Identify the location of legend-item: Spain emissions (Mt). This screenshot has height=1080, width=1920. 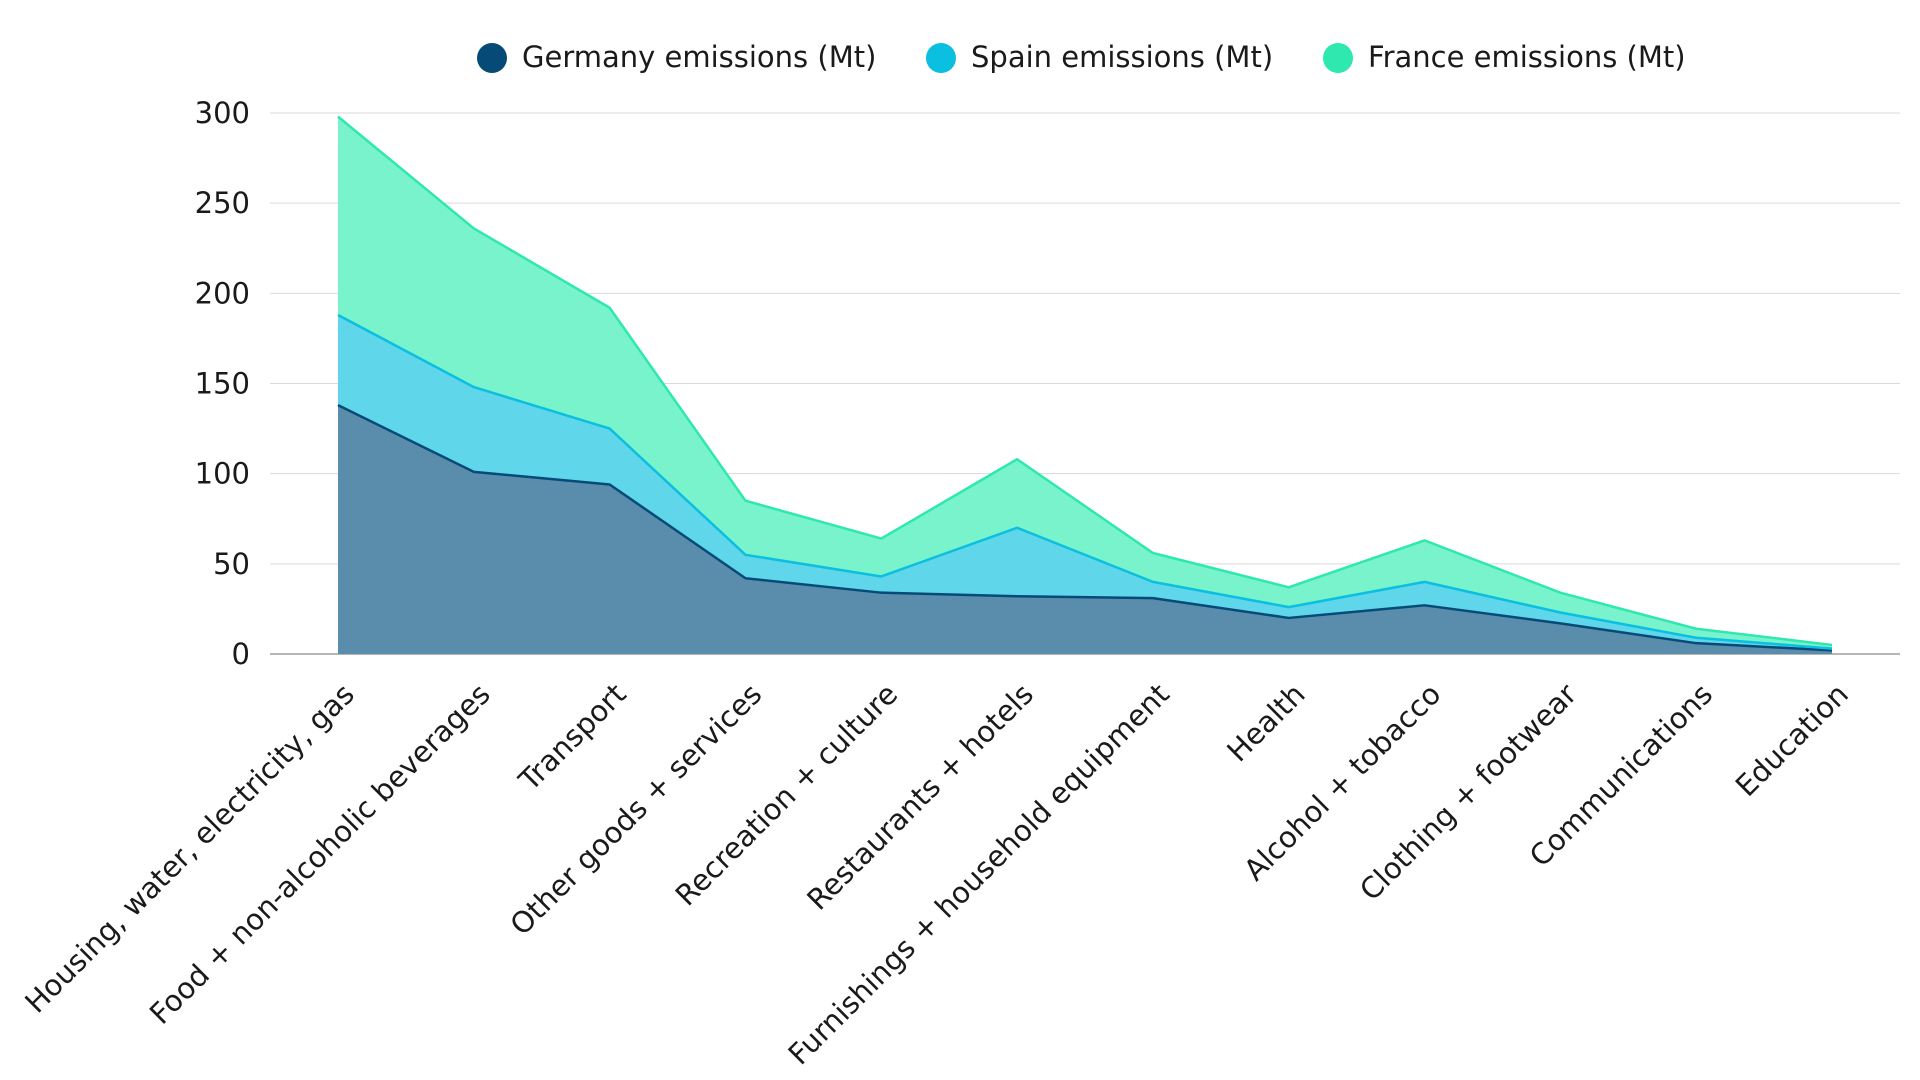
(1099, 57).